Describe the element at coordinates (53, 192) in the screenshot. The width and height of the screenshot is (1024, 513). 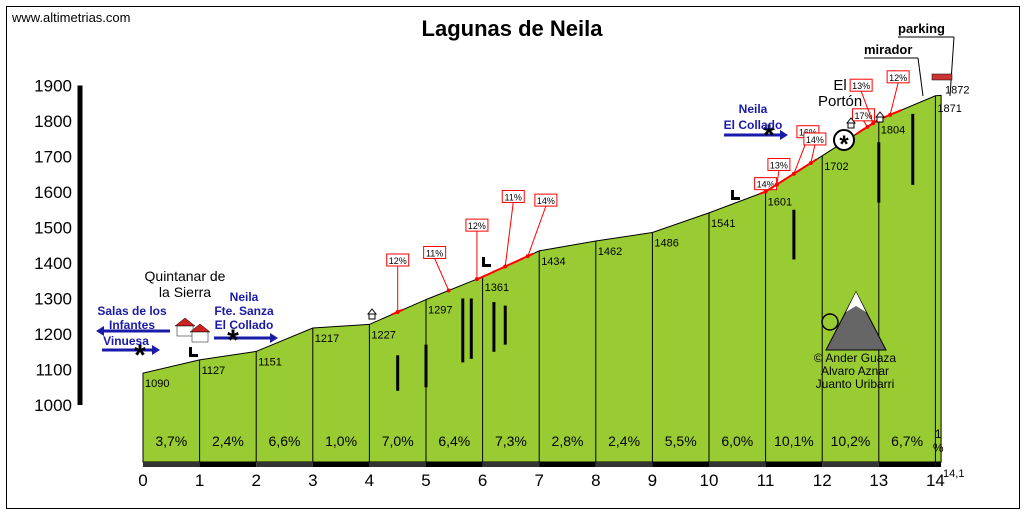
I see `y-tick-label: 1600` at that location.